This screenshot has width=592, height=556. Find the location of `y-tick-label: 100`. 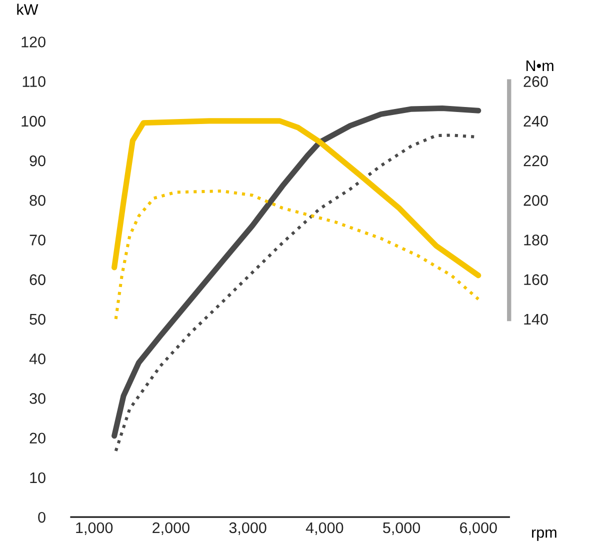

y-tick-label: 100 is located at coordinates (34, 121).